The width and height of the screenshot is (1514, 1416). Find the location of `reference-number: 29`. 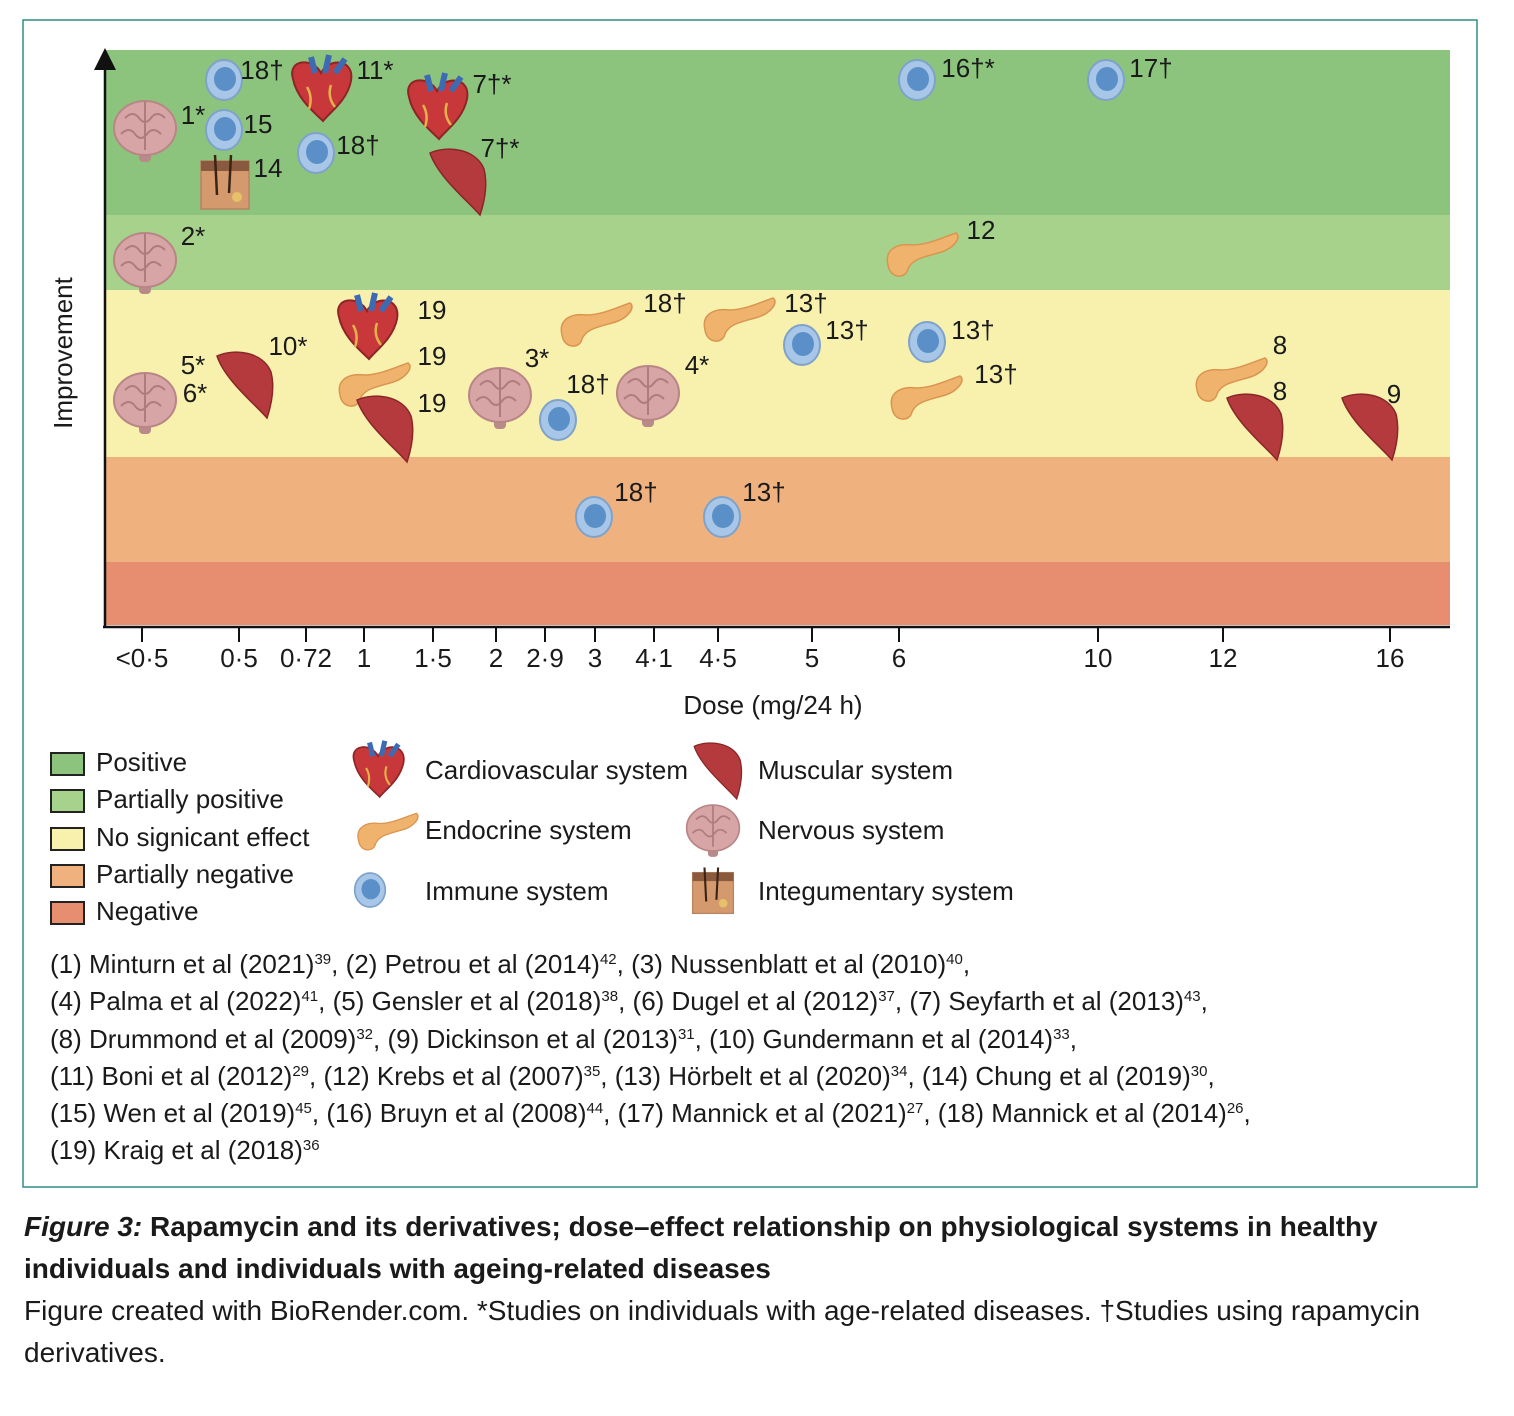

reference-number: 29 is located at coordinates (301, 1071).